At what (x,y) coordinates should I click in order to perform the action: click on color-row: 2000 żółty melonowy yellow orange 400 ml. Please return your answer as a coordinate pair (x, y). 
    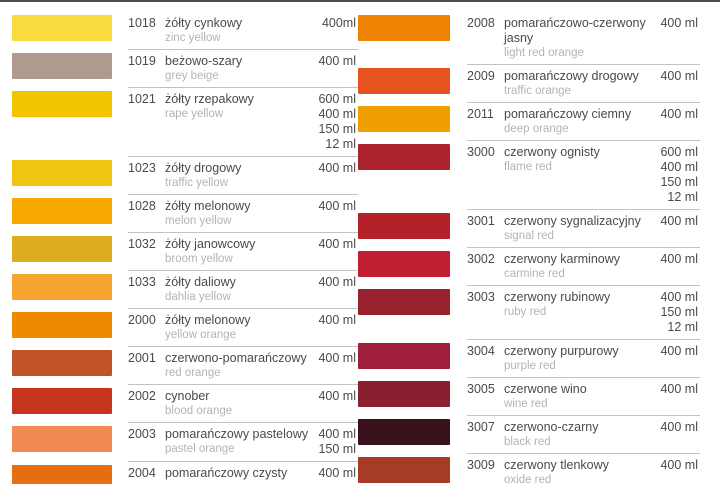
    Looking at the image, I should click on (185, 328).